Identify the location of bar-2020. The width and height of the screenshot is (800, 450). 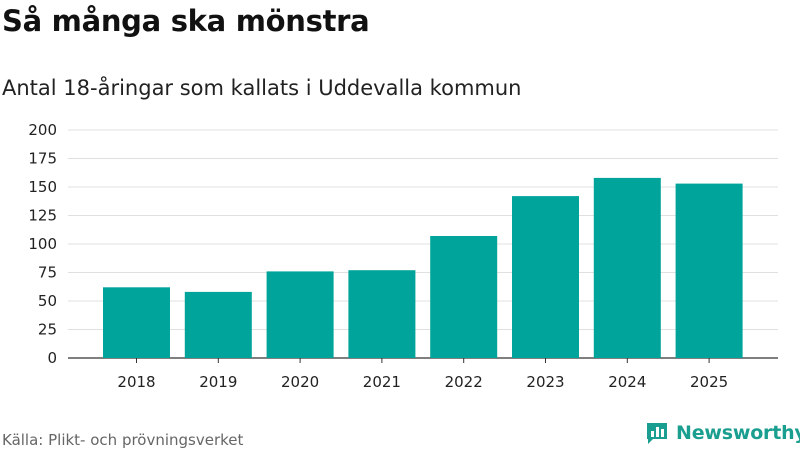
(300, 314).